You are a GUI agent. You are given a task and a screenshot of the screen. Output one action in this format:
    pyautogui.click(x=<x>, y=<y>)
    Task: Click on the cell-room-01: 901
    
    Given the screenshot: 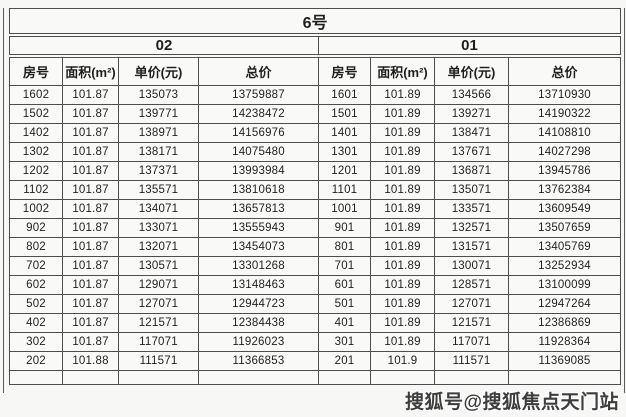 What is the action you would take?
    pyautogui.click(x=344, y=228)
    